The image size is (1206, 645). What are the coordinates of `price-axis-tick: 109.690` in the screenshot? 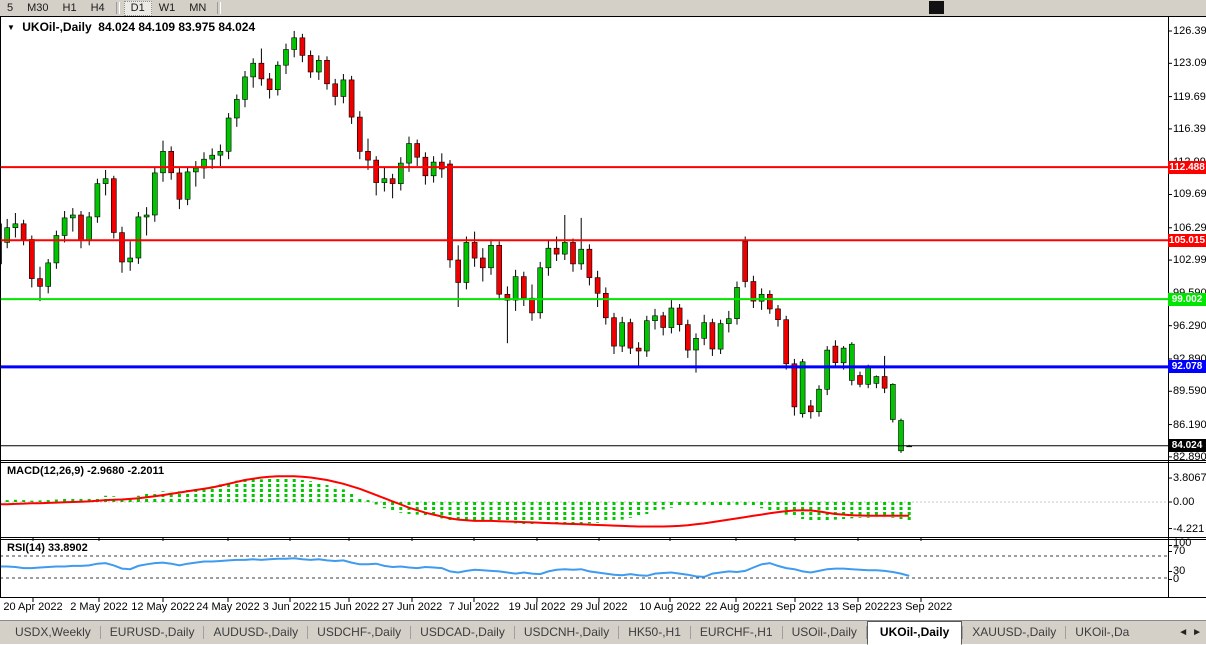 It's located at (1189, 194).